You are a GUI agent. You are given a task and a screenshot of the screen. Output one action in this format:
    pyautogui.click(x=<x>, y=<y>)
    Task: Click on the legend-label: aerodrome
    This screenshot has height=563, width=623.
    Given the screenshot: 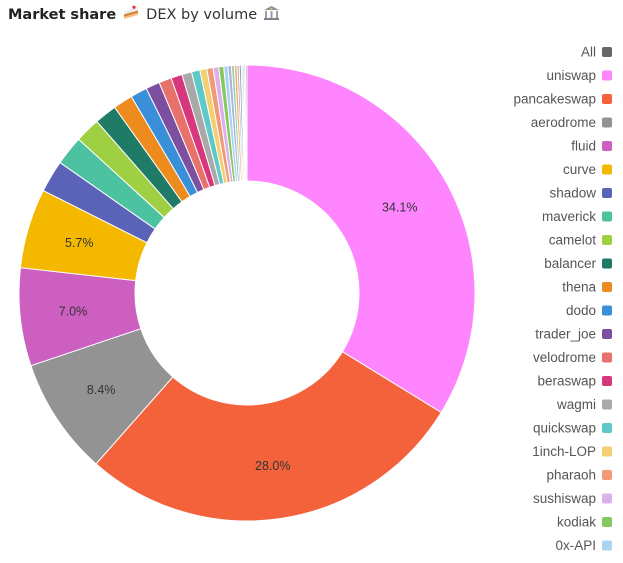 What is the action you would take?
    pyautogui.click(x=563, y=122)
    